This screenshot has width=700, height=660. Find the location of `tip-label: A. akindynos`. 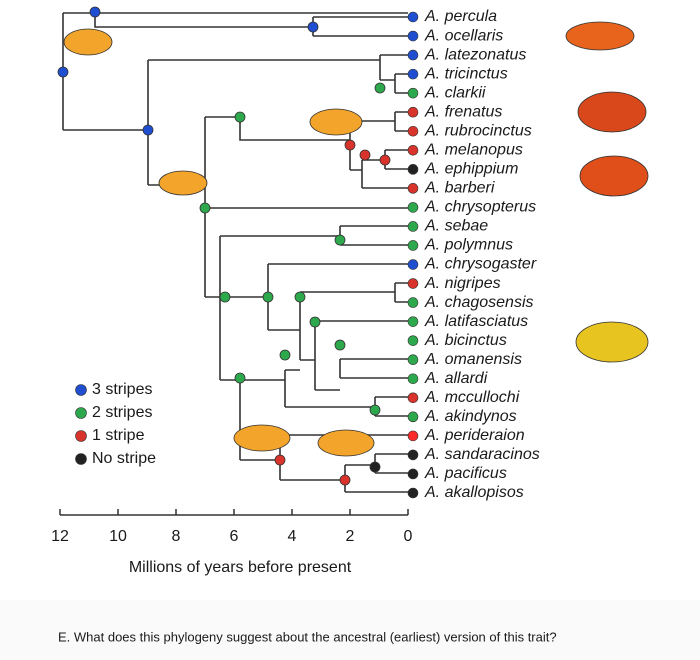

tip-label: A. akindynos is located at coordinates (470, 416).